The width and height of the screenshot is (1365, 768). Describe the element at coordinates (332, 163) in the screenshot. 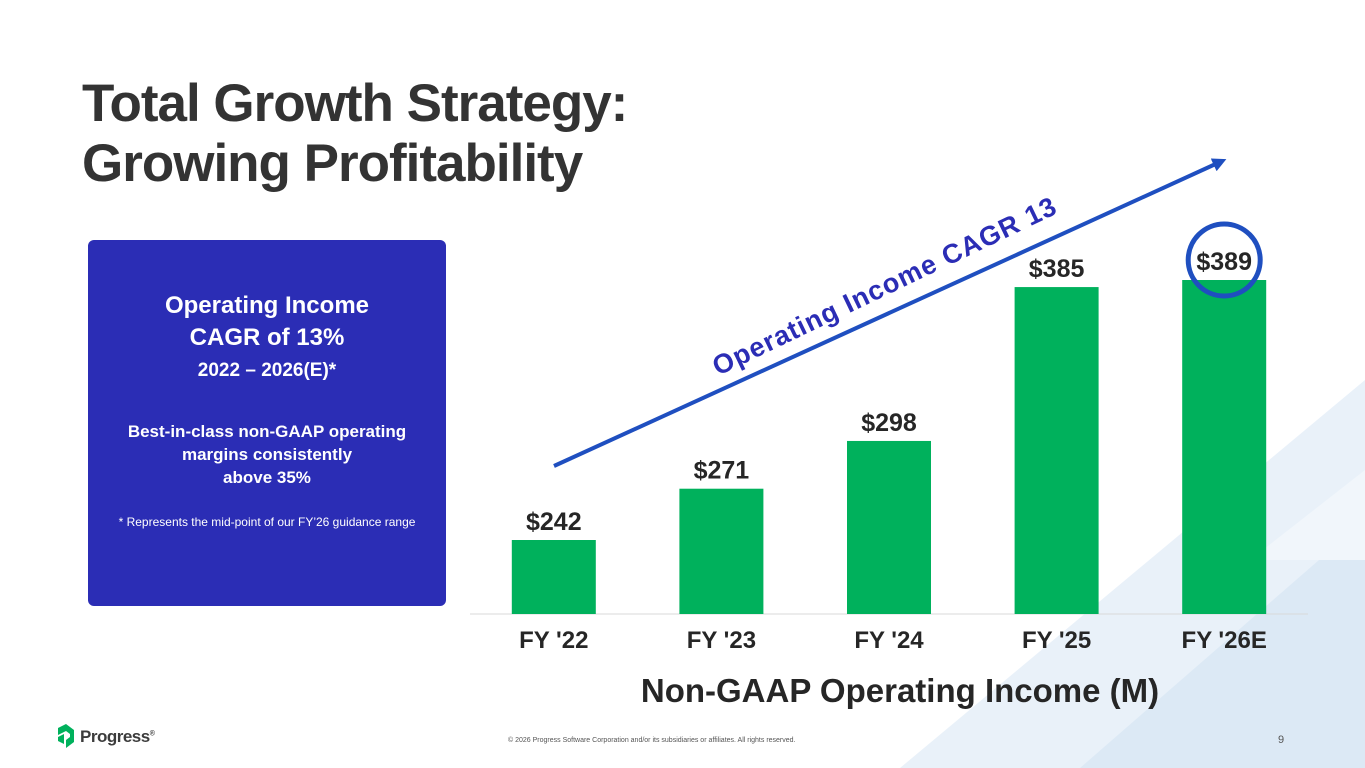

I see `title-line-2: Growing Profitability` at that location.